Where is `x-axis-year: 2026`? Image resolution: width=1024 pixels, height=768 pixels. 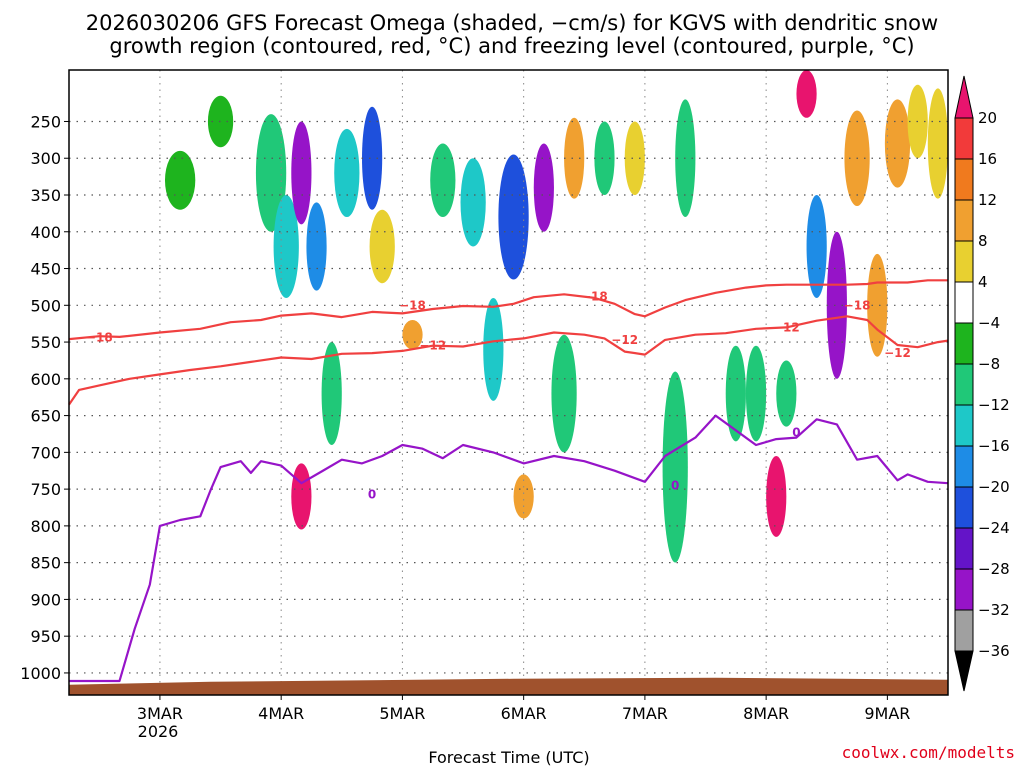
x-axis-year: 2026 is located at coordinates (158, 731).